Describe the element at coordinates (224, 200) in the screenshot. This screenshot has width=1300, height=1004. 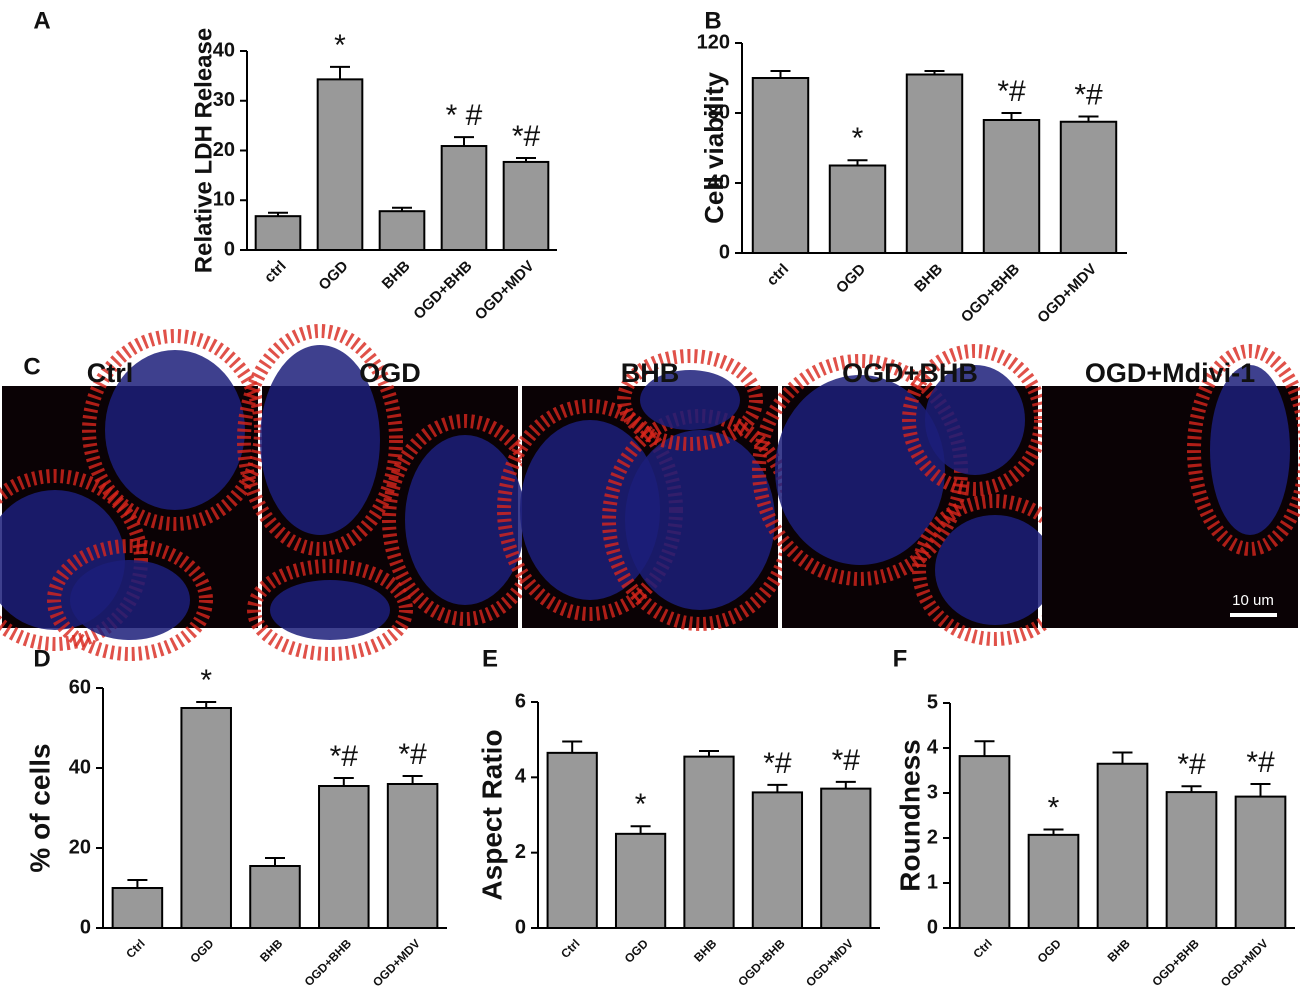
I see `y-tick-label: 10` at that location.